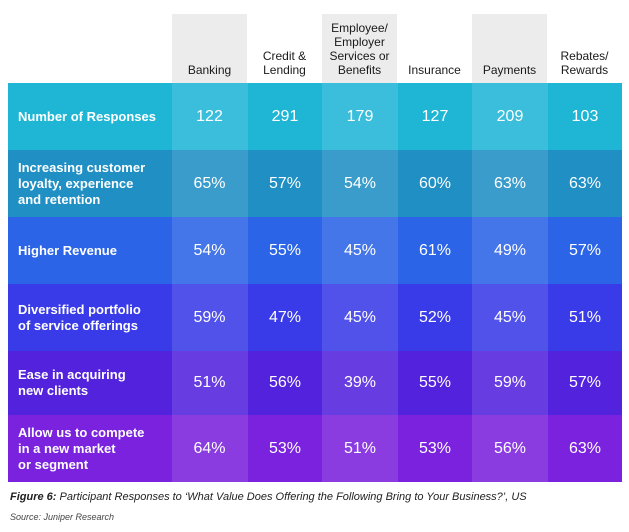 This screenshot has height=532, width=629. What do you see at coordinates (78, 325) in the screenshot?
I see `row-label-line: of service offerings` at bounding box center [78, 325].